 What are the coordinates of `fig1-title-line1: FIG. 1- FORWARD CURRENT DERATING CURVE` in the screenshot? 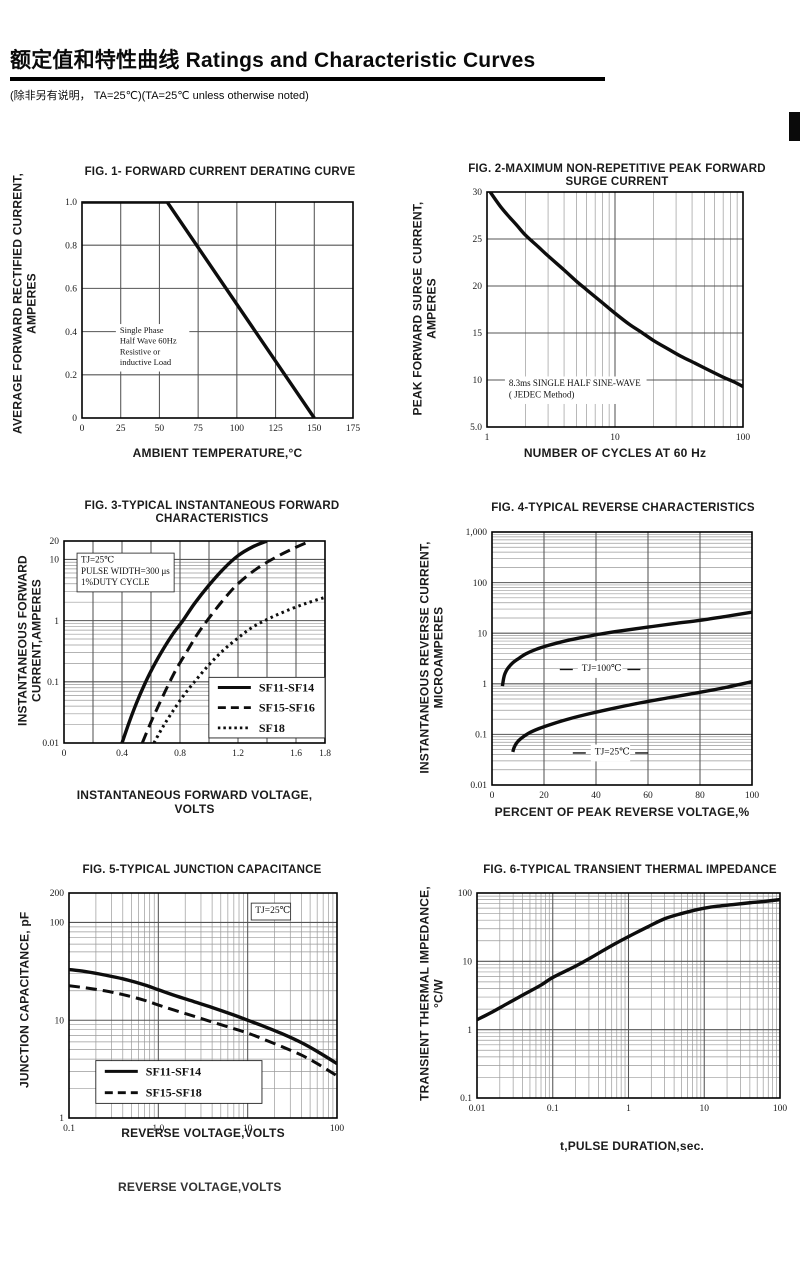 It's located at (220, 172).